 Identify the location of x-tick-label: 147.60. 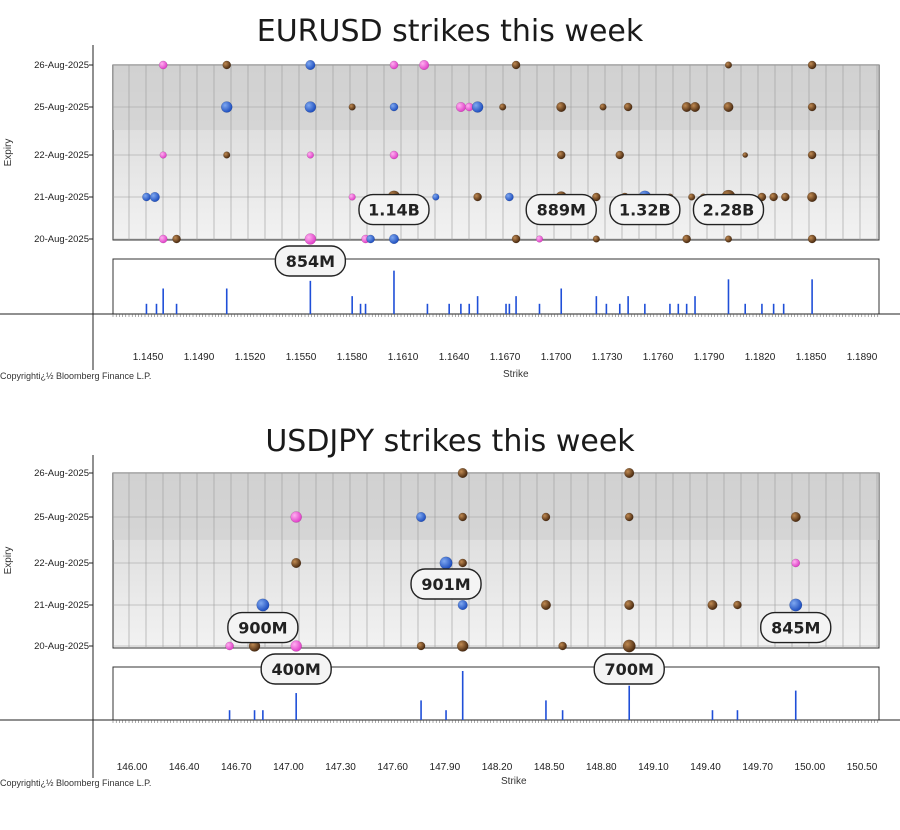
(392, 767).